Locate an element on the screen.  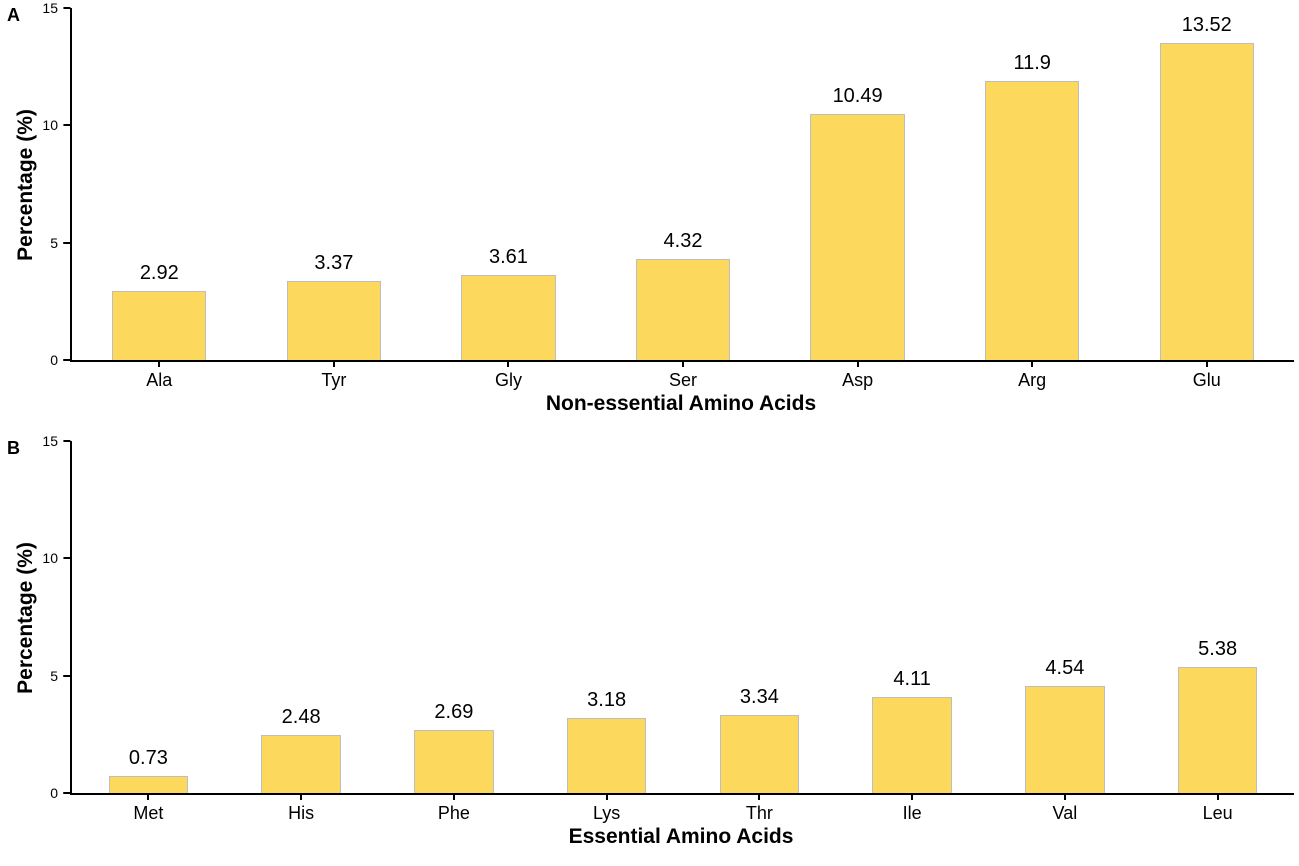
x-tick-label-tyr: Tyr is located at coordinates (334, 380).